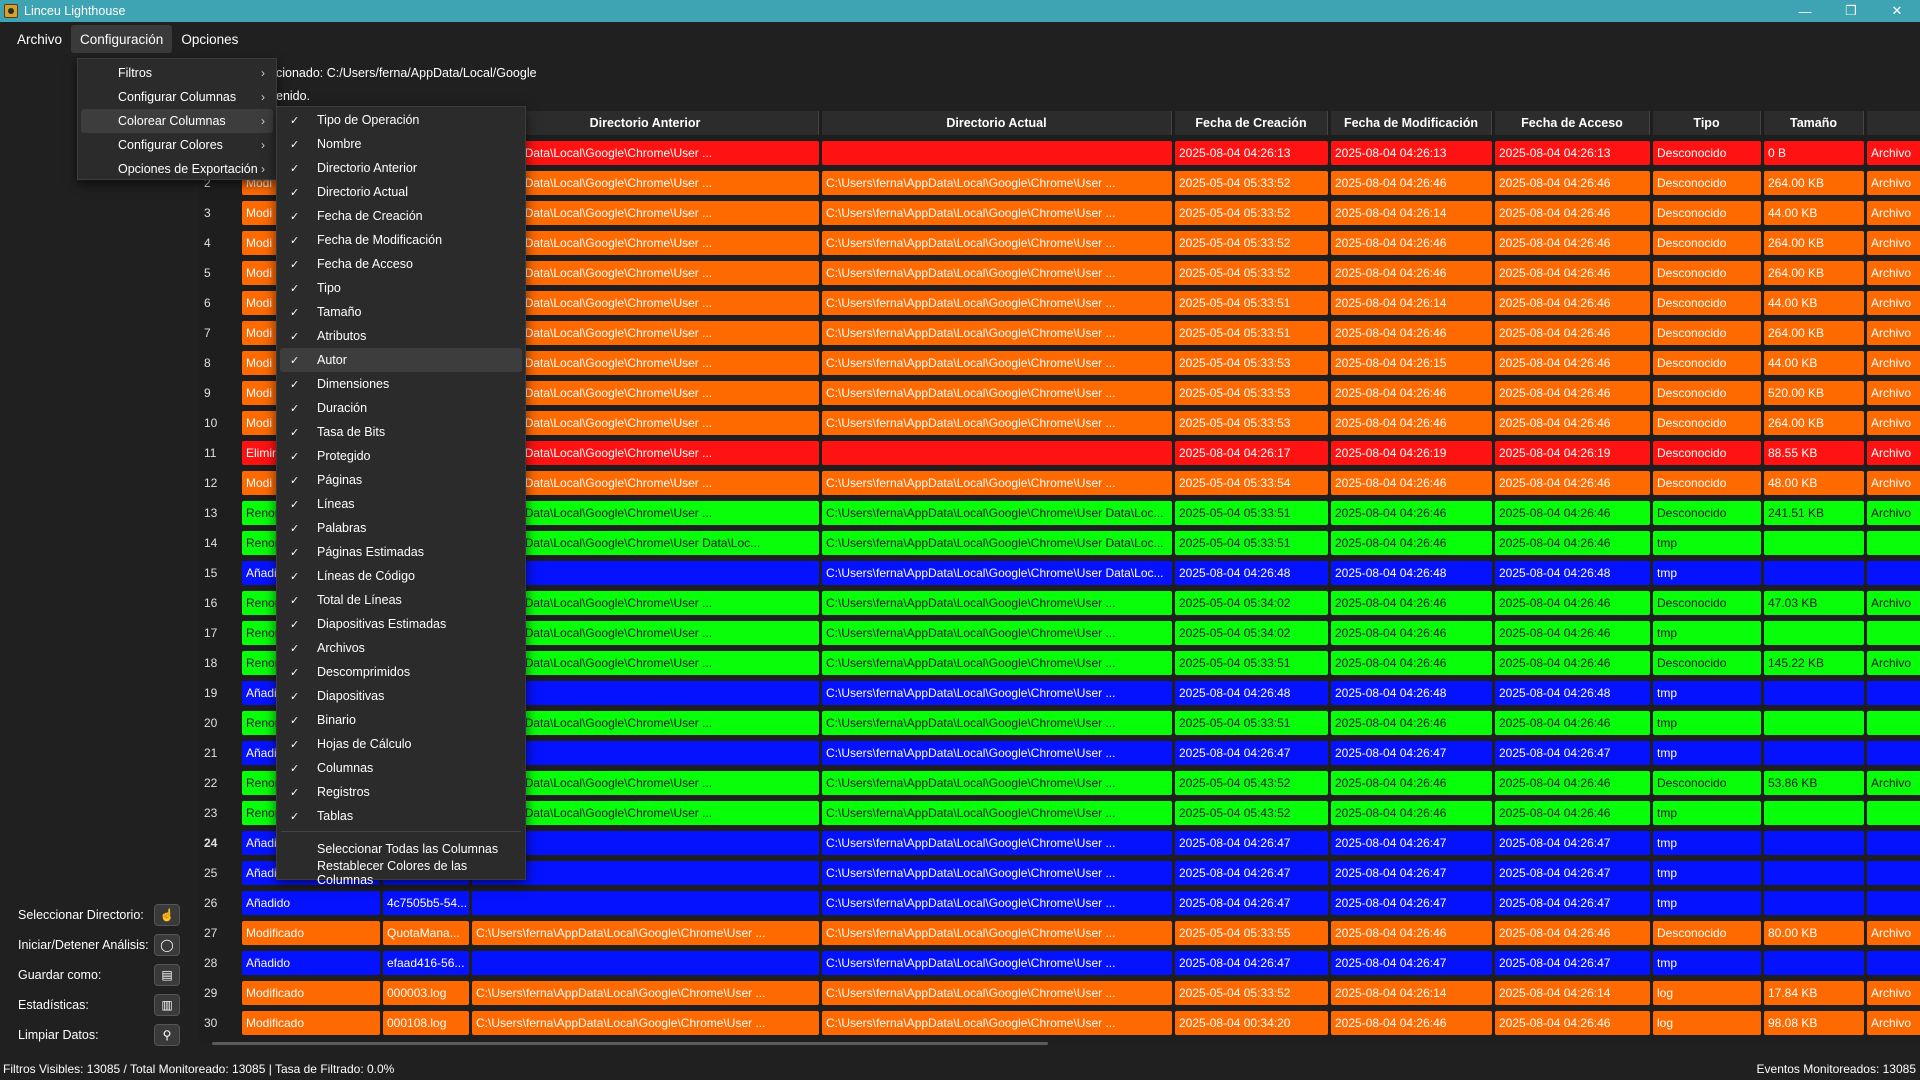 The image size is (1920, 1080). I want to click on row-index: 28, so click(211, 963).